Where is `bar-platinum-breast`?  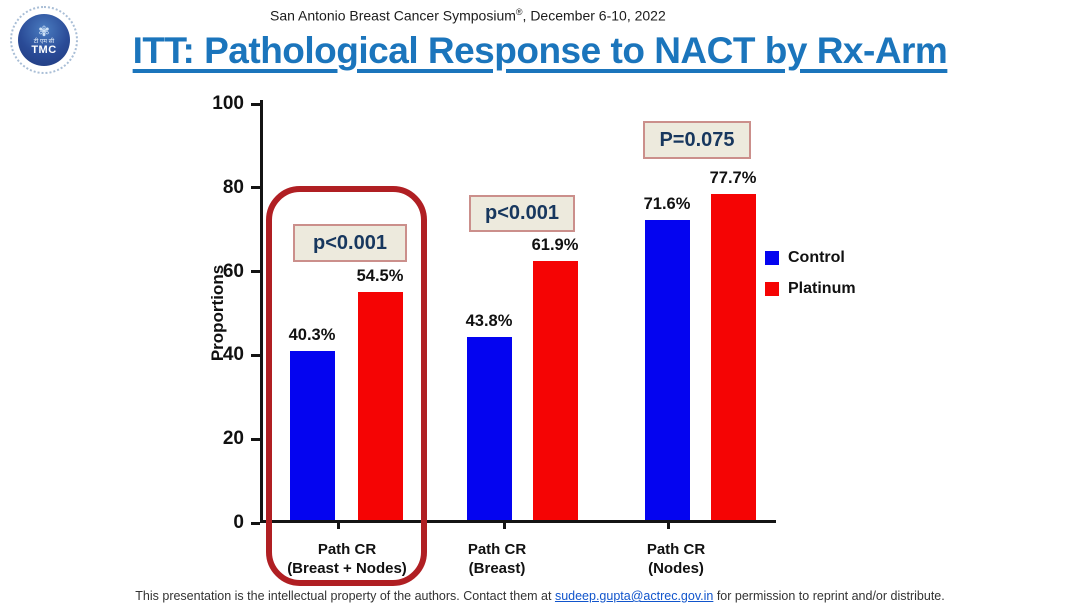 bar-platinum-breast is located at coordinates (555, 390).